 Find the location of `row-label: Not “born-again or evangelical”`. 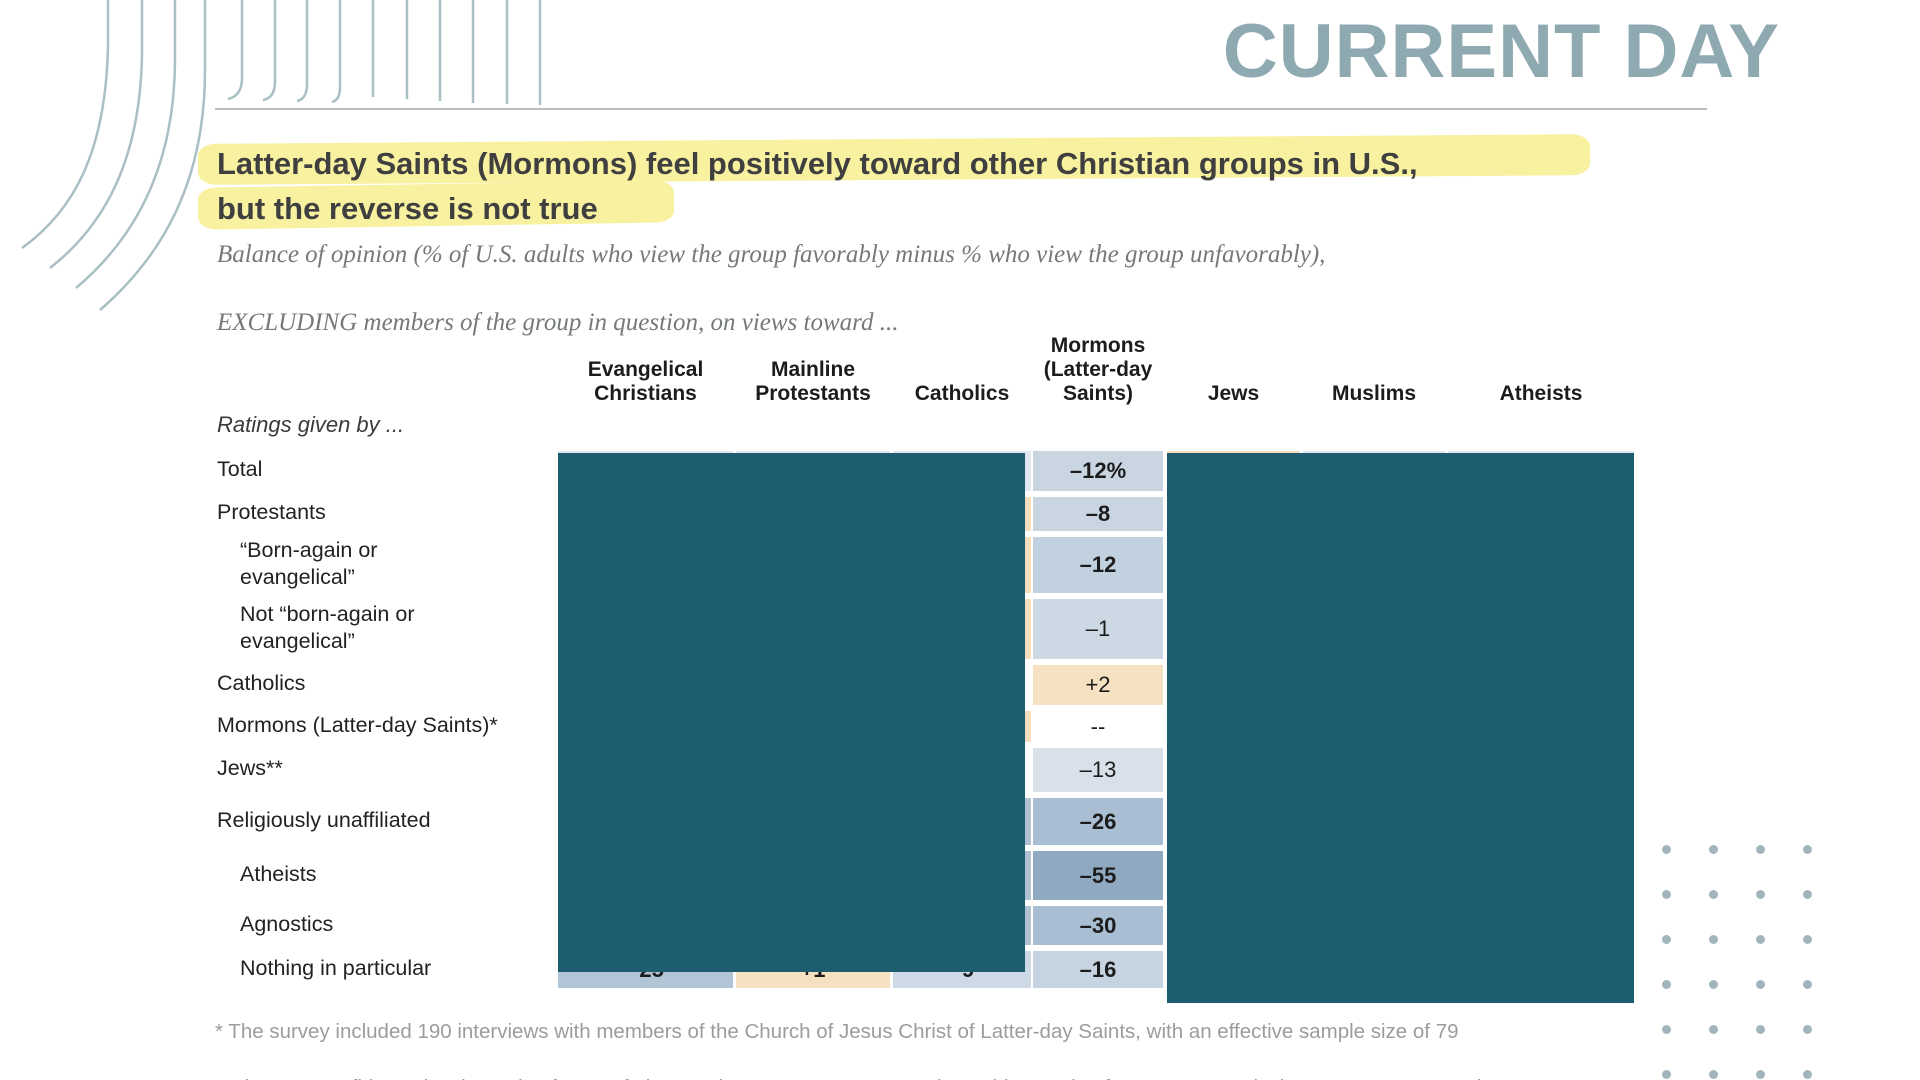

row-label: Not “born-again or evangelical” is located at coordinates (327, 627).